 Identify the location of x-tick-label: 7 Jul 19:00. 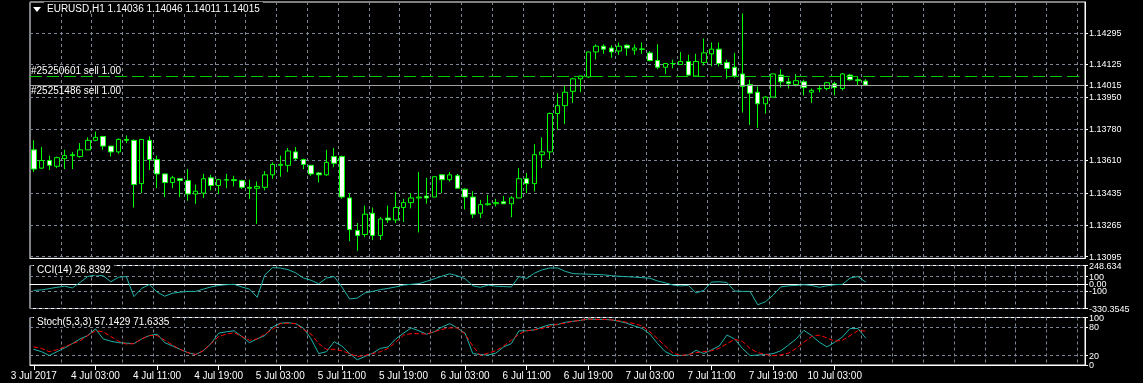
(773, 375).